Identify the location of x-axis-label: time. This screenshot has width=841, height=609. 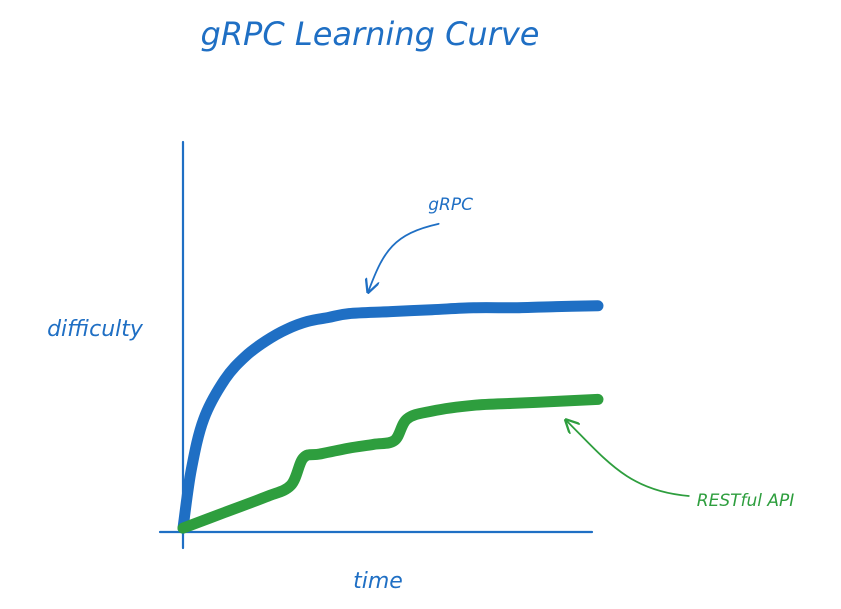
(378, 581).